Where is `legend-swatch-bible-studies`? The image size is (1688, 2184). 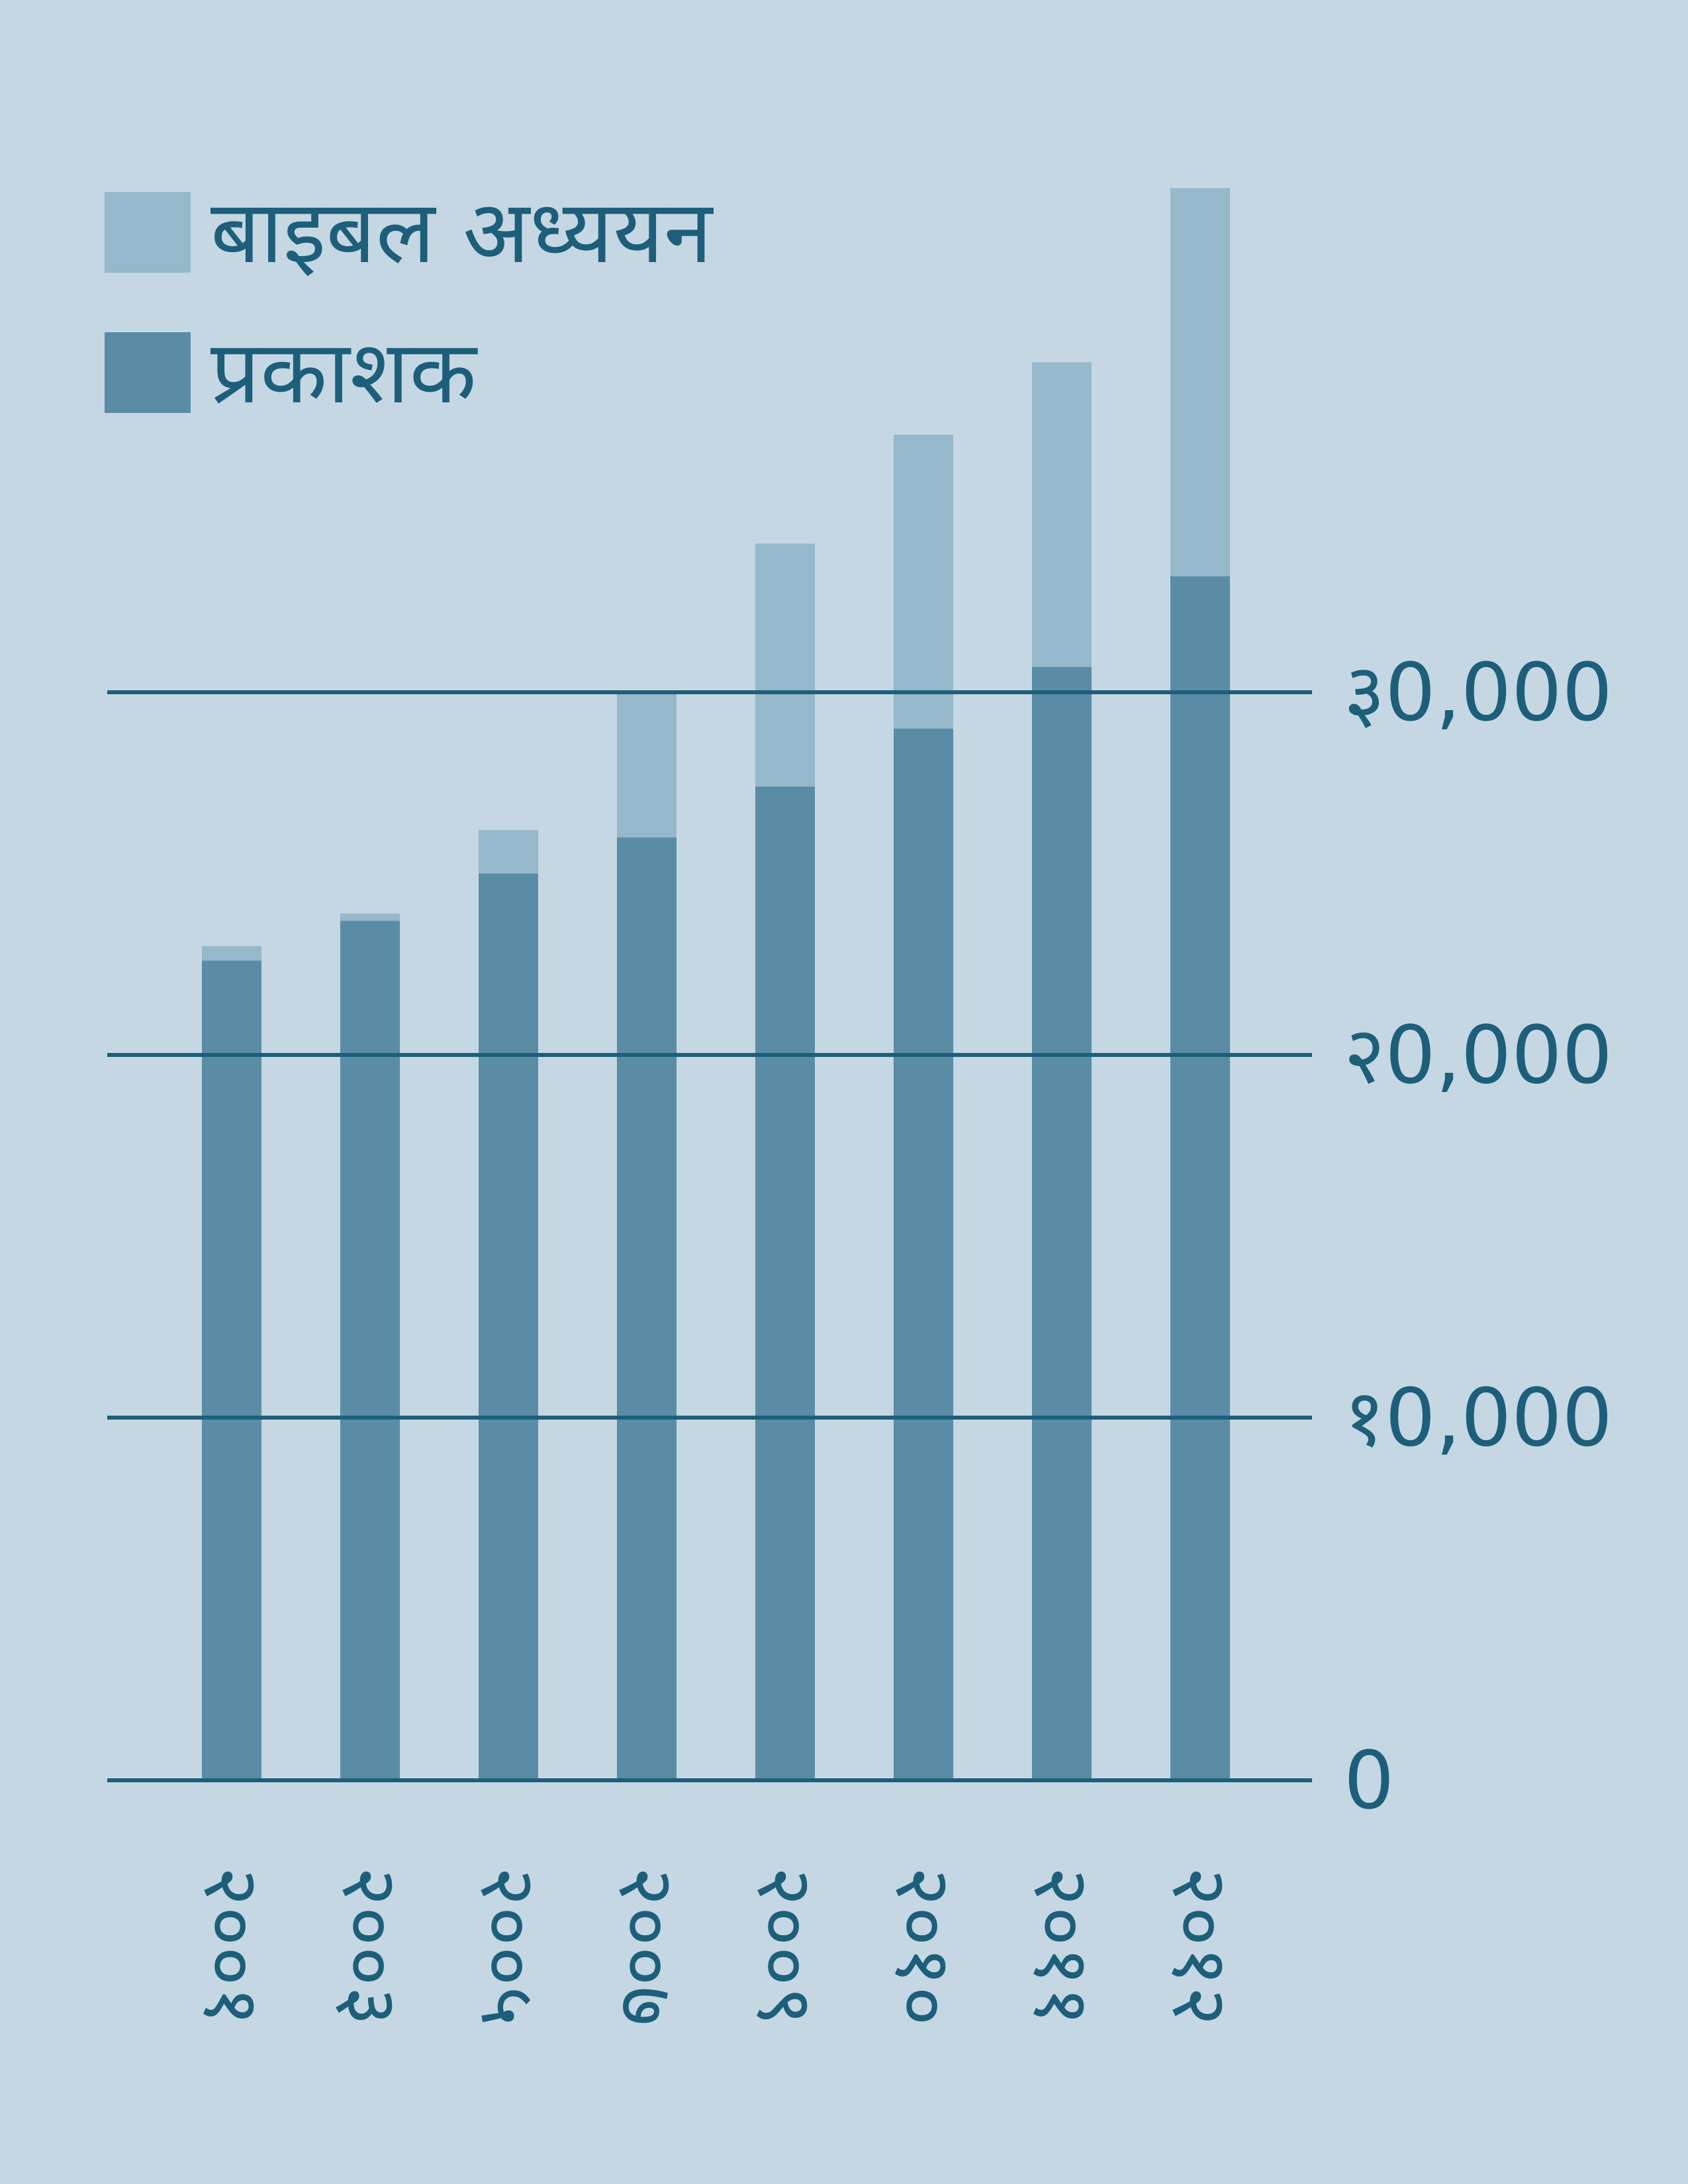
legend-swatch-bible-studies is located at coordinates (148, 232).